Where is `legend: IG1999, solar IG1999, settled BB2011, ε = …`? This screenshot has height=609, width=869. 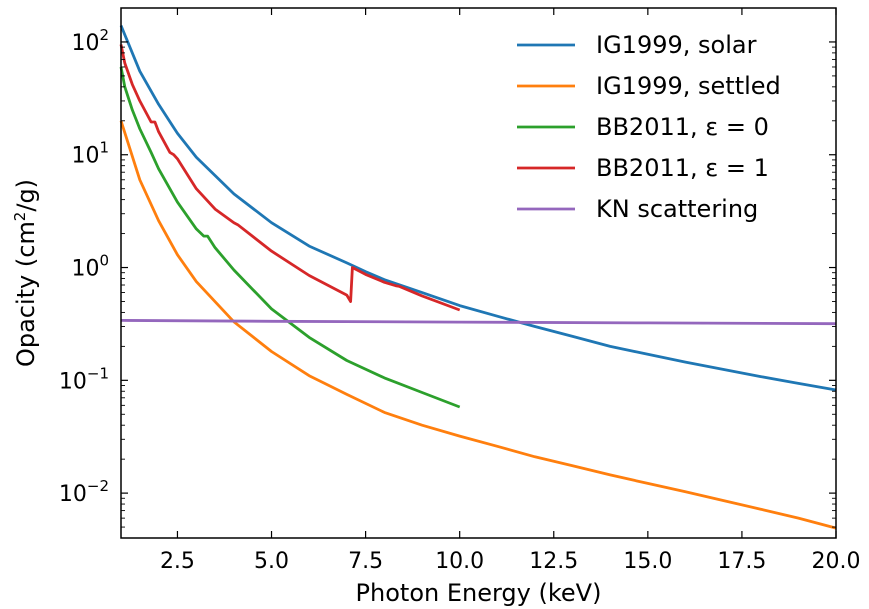 legend: IG1999, solar IG1999, settled BB2011, ε = … is located at coordinates (649, 127).